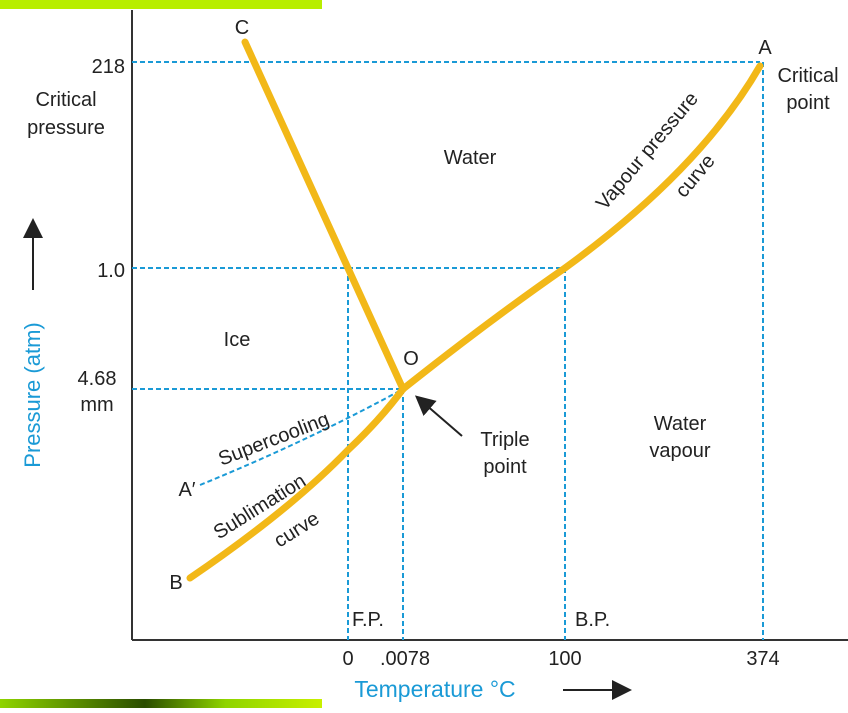 This screenshot has width=848, height=713. I want to click on y-tick: 218, so click(108, 67).